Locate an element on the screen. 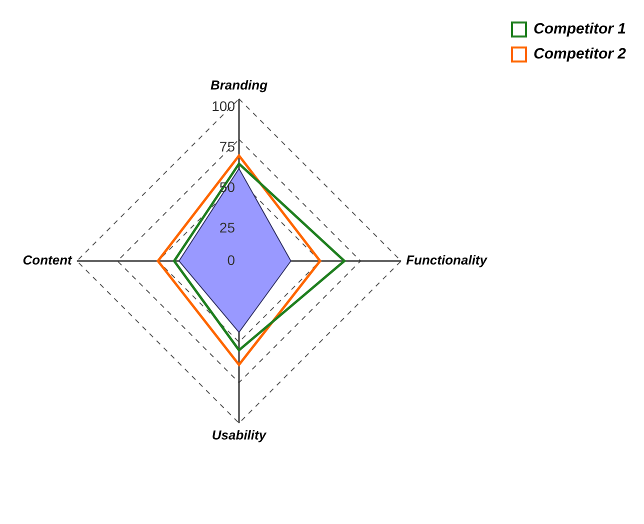 This screenshot has width=644, height=524. legend-label: Competitor 1 is located at coordinates (579, 29).